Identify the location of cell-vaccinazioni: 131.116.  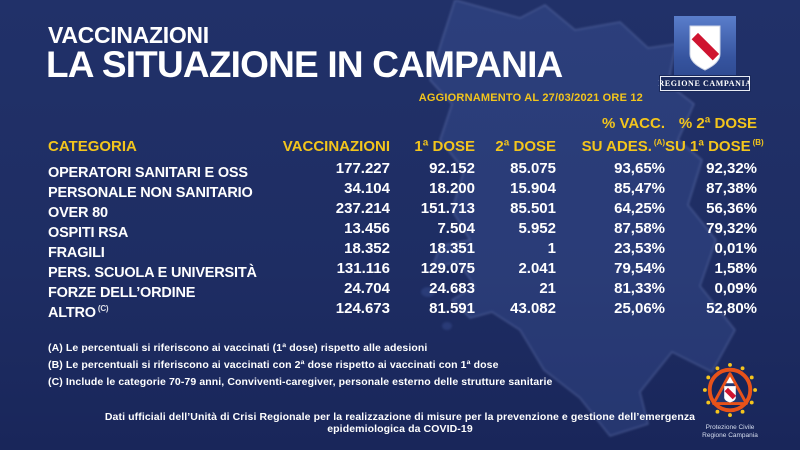
(363, 268).